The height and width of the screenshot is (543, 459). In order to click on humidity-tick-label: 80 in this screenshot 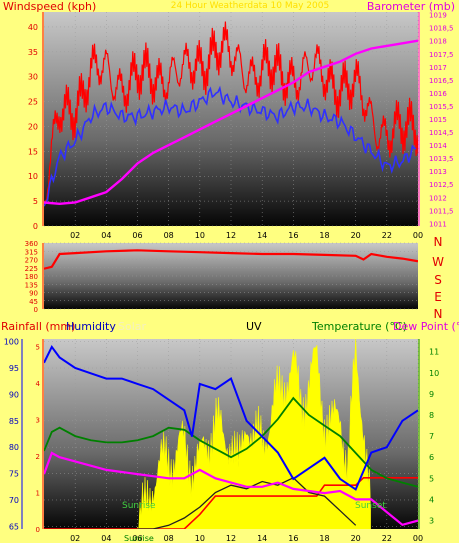, I will do `click(14, 447)`.